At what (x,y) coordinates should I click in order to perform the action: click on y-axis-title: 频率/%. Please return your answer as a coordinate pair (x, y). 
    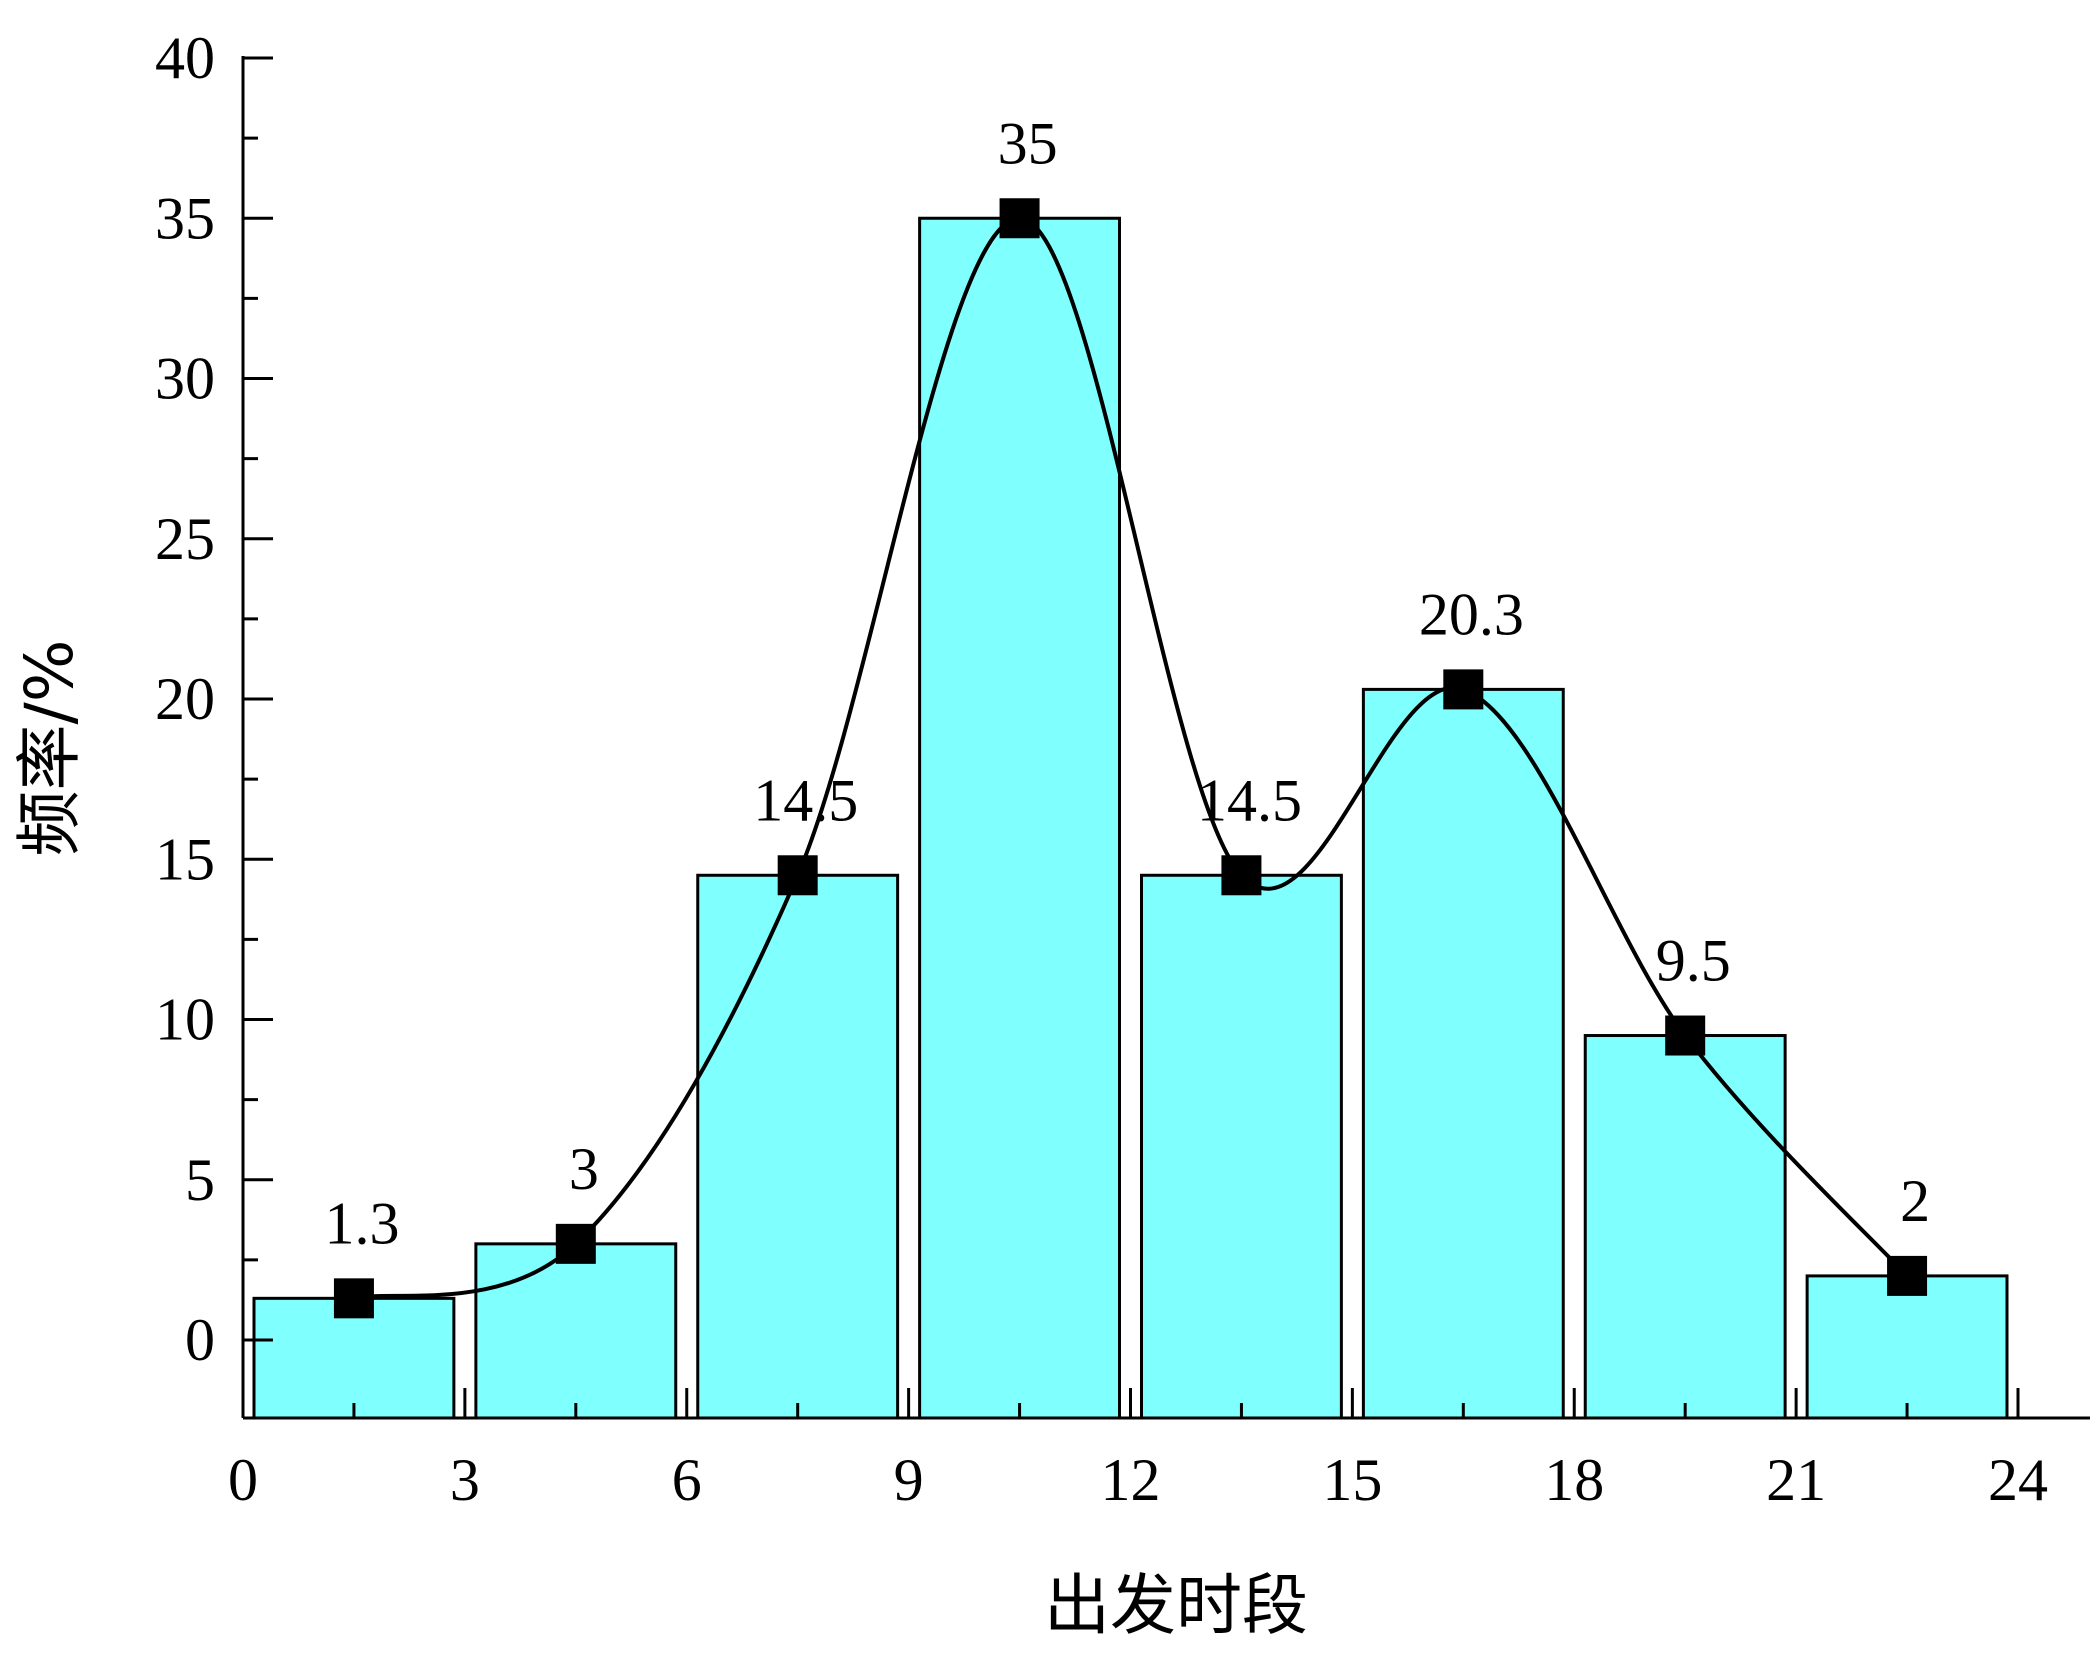
    Looking at the image, I should click on (49, 748).